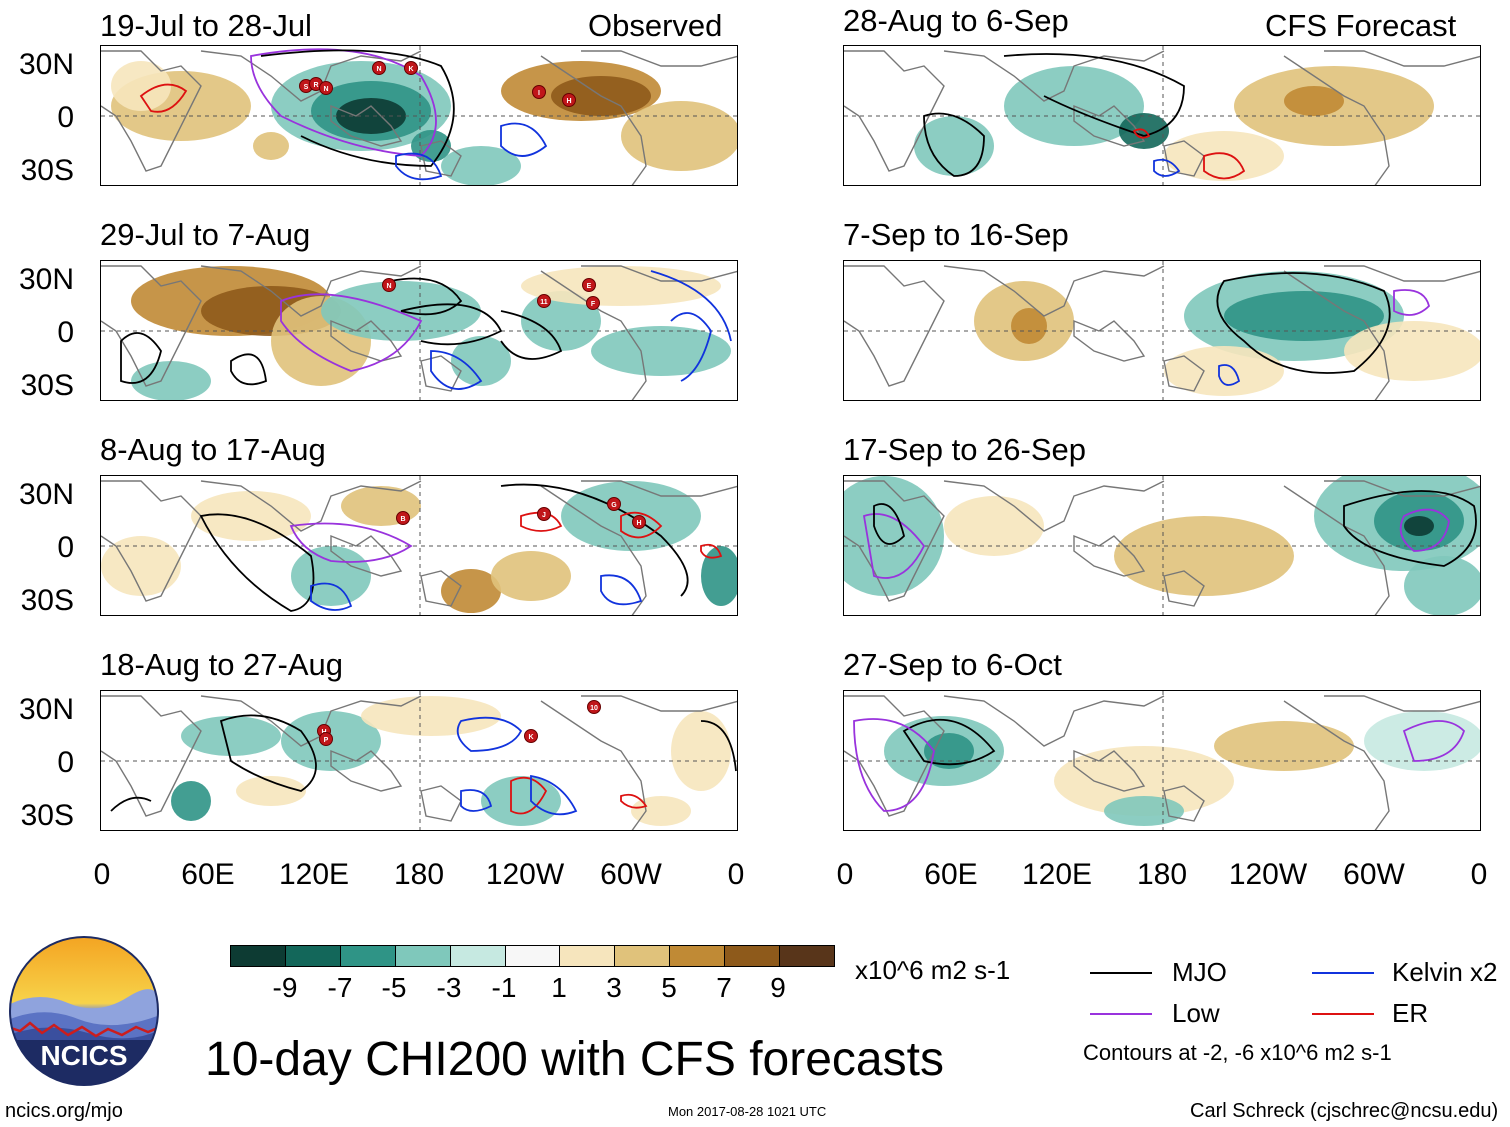 Image resolution: width=1510 pixels, height=1127 pixels. I want to click on storm-marker: B, so click(403, 518).